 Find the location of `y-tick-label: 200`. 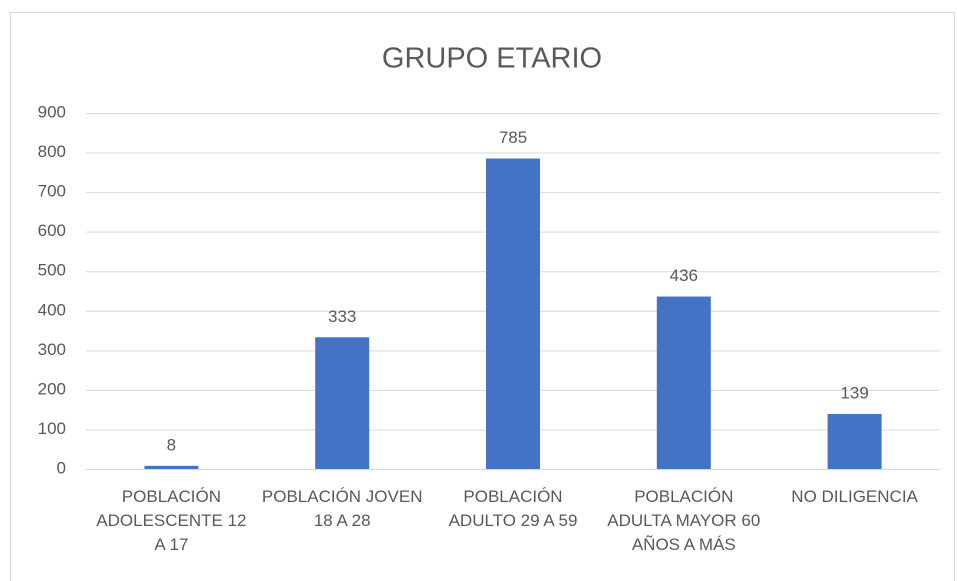

y-tick-label: 200 is located at coordinates (52, 388).